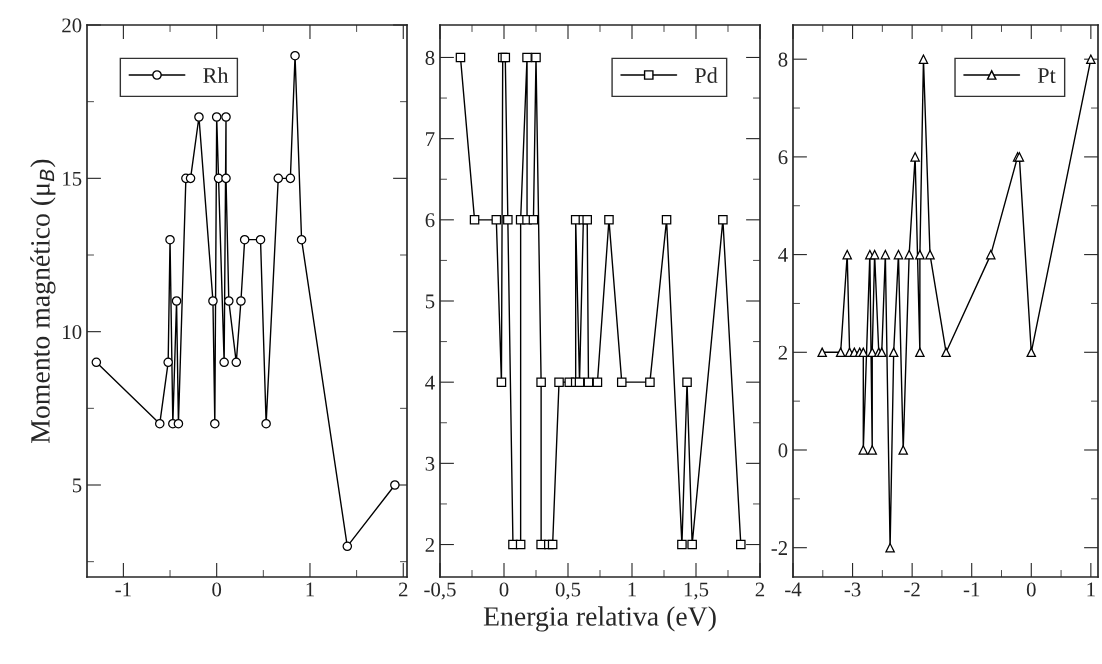 The width and height of the screenshot is (1102, 664). I want to click on legend-label: Pt, so click(1046, 75).